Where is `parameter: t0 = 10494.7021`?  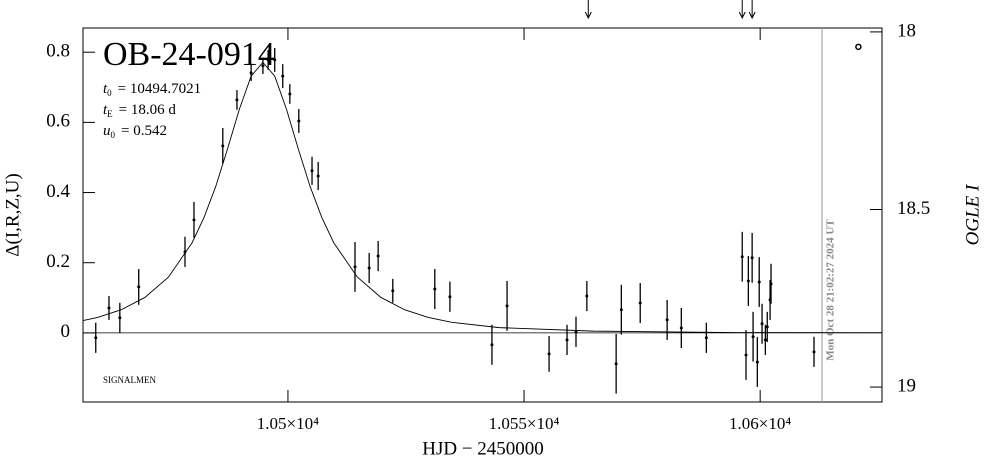 parameter: t0 = 10494.7021 is located at coordinates (152, 89).